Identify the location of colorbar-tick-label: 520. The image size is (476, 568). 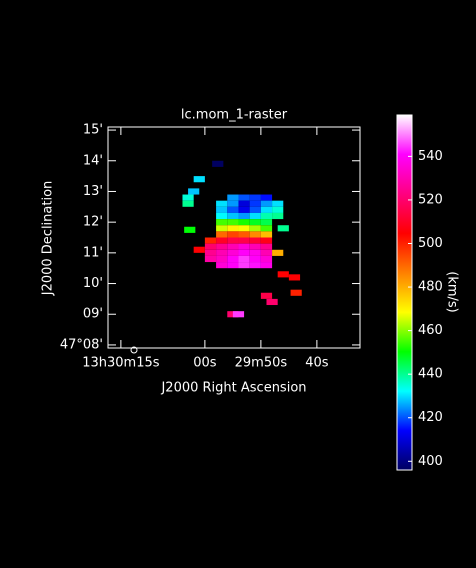
(430, 199).